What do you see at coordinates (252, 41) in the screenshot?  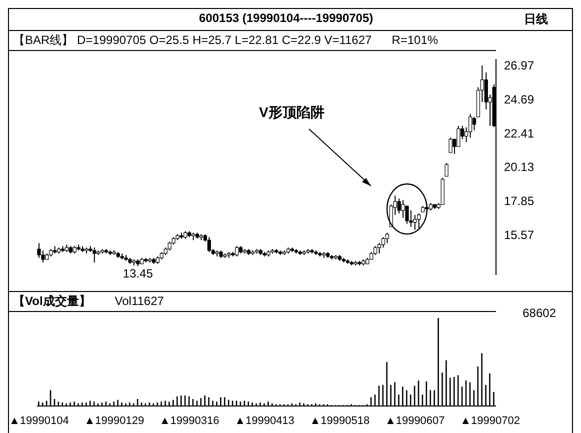 I see `chart-subtitle: 【BAR线】 D=19990705 O=25.5 H=25.7 L=22.81 C=22.9 V=11627 R=101%` at bounding box center [252, 41].